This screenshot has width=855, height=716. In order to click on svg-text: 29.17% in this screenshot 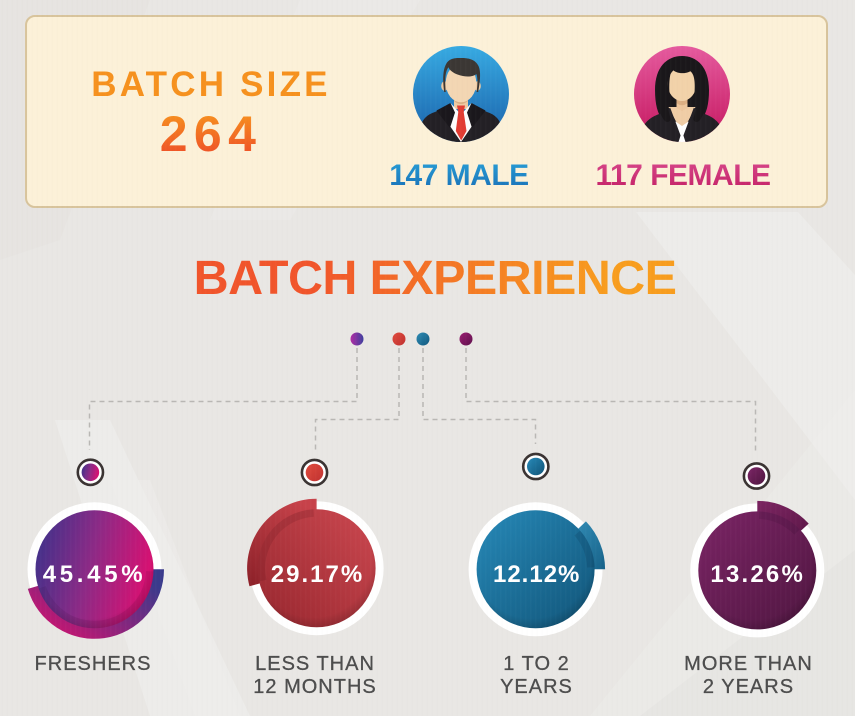, I will do `click(317, 574)`.